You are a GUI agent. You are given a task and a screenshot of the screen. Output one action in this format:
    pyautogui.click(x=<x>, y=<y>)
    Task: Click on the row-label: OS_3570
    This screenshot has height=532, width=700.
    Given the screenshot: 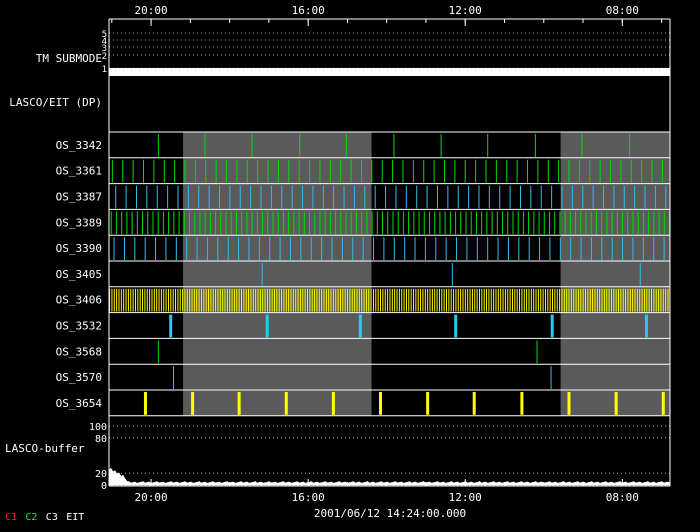 What is the action you would take?
    pyautogui.click(x=79, y=377)
    